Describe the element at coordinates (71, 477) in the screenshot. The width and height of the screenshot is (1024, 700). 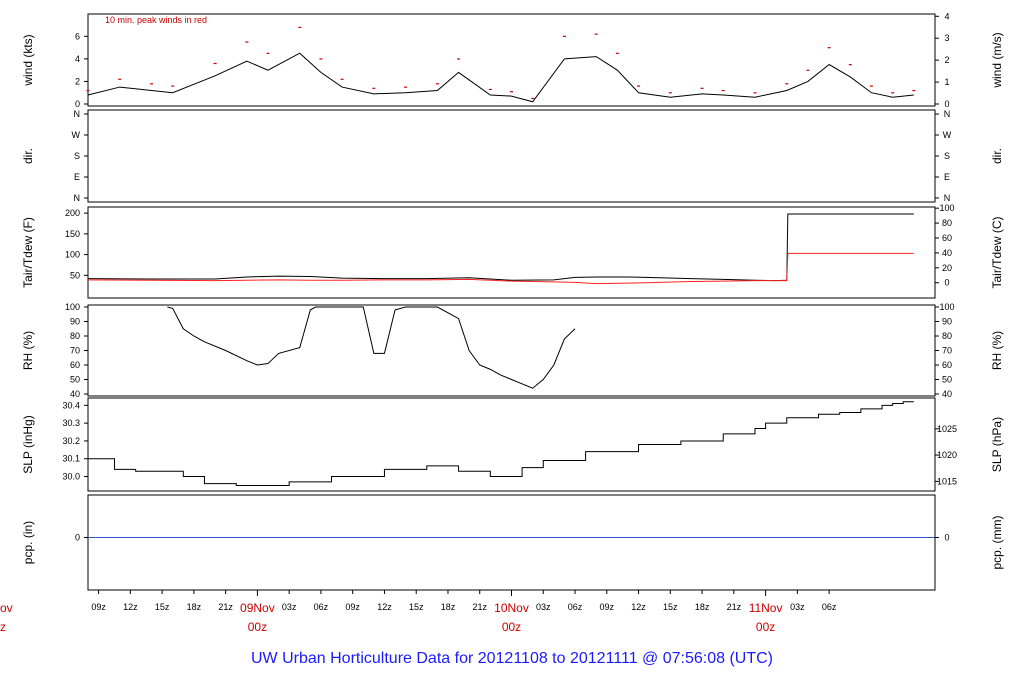
I see `ytick-label-left: 30.0` at that location.